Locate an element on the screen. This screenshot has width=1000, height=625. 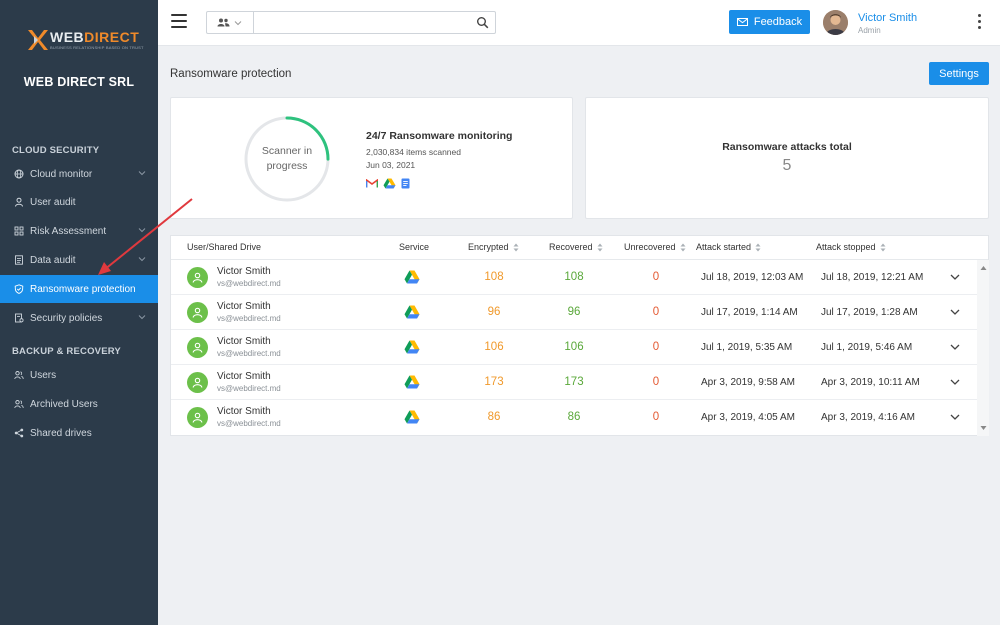
sidebar-item-security-policies: Security policies is located at coordinates (79, 318).